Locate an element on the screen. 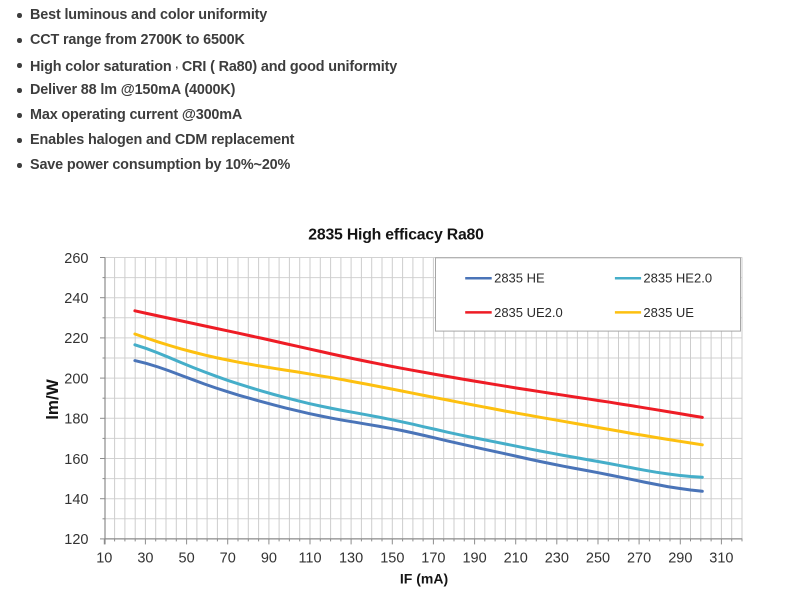  svg-text: 210 is located at coordinates (516, 558).